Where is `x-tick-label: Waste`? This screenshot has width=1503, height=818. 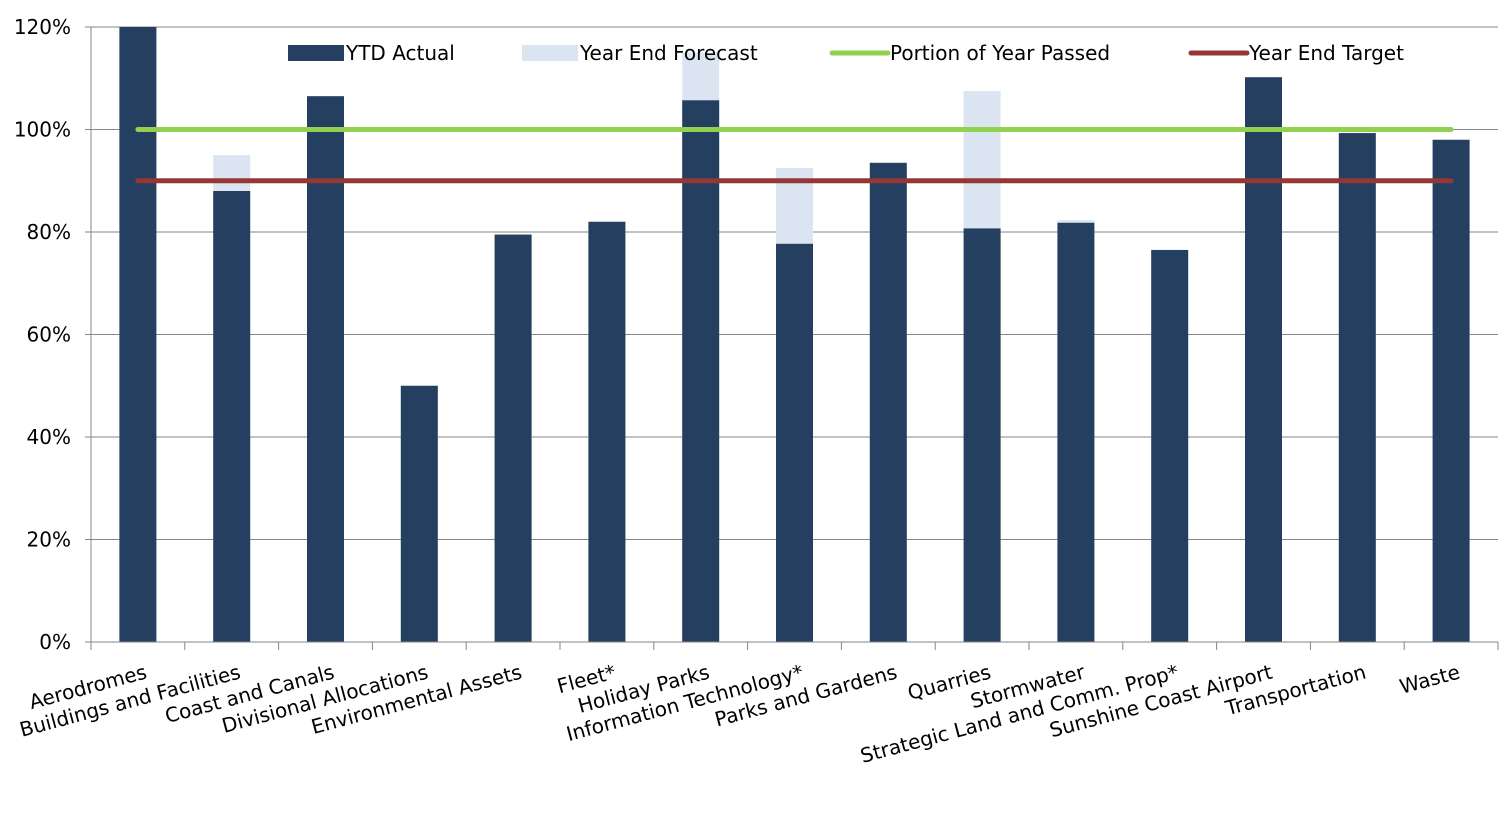
x-tick-label: Waste is located at coordinates (1429, 679).